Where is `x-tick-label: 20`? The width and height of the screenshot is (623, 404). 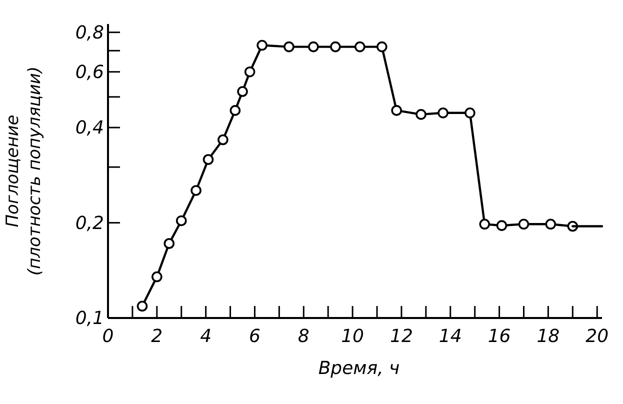
x-tick-label: 20 is located at coordinates (597, 336).